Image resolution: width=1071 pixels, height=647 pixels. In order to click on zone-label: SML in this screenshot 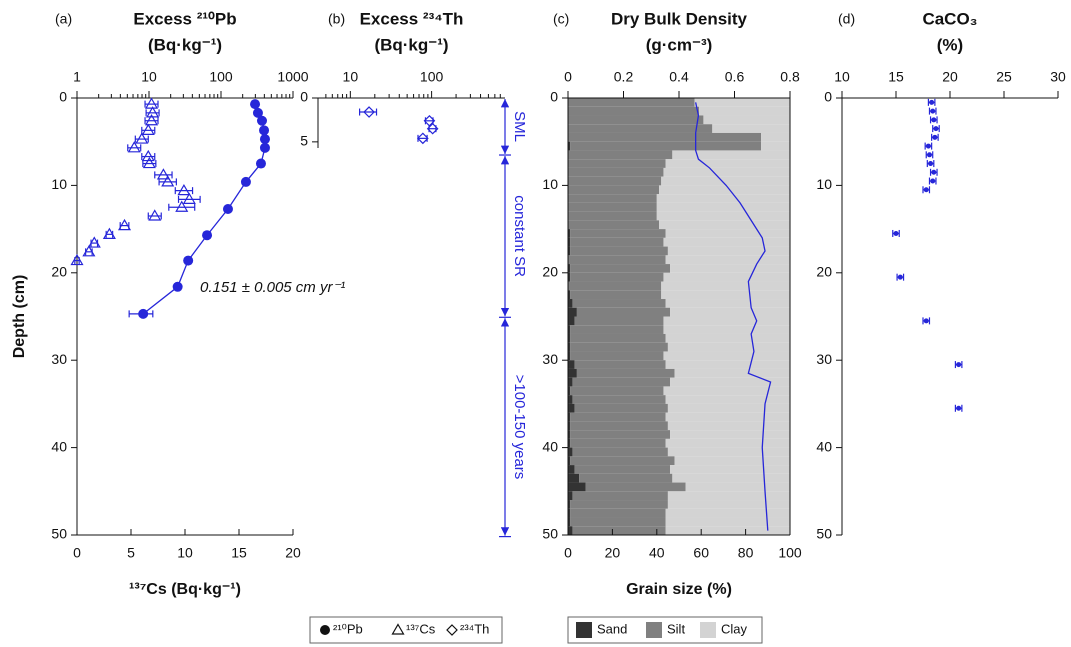, I will do `click(519, 126)`.